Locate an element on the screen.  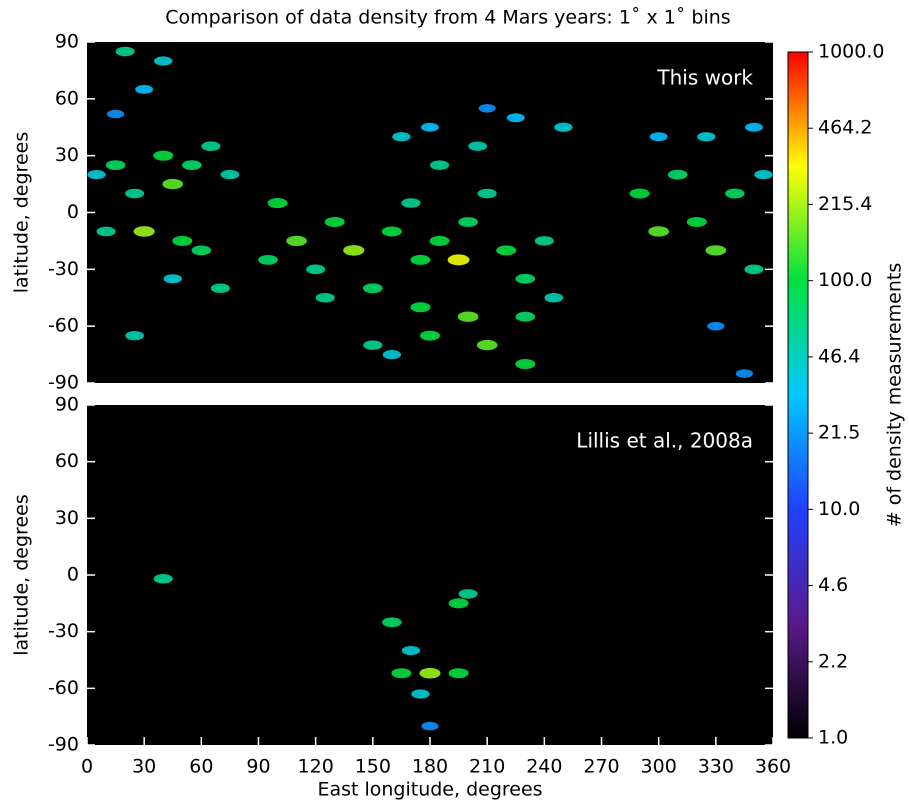
colorbar-tick-label: 4.6 is located at coordinates (833, 585).